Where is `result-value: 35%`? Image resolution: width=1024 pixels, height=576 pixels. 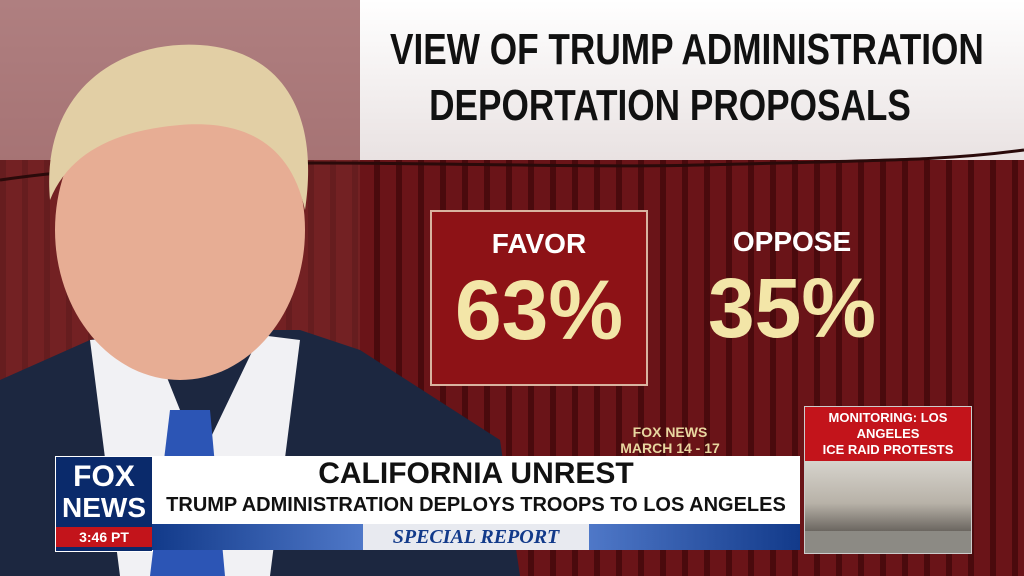
result-value: 35% is located at coordinates (792, 308).